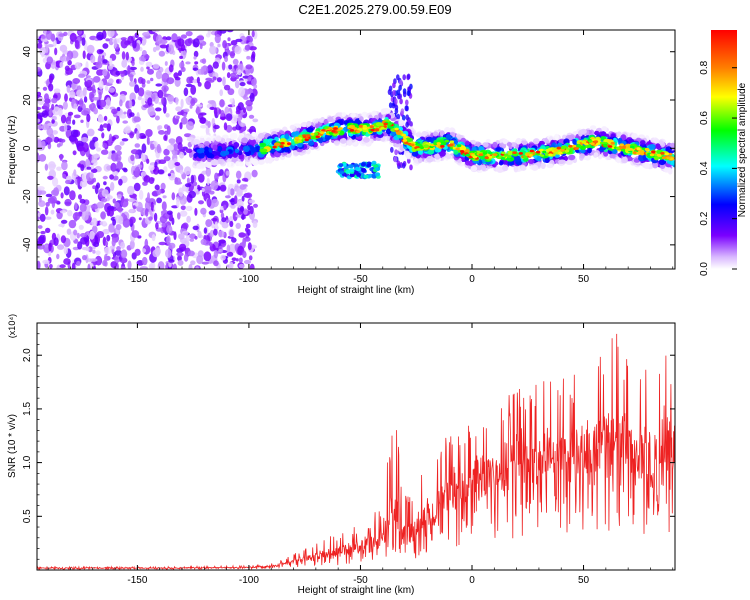  I want to click on colorbar-tick-label: 0.4, so click(704, 168).